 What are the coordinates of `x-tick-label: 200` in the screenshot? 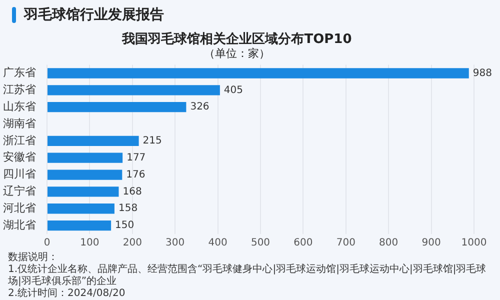 It's located at (132, 243).